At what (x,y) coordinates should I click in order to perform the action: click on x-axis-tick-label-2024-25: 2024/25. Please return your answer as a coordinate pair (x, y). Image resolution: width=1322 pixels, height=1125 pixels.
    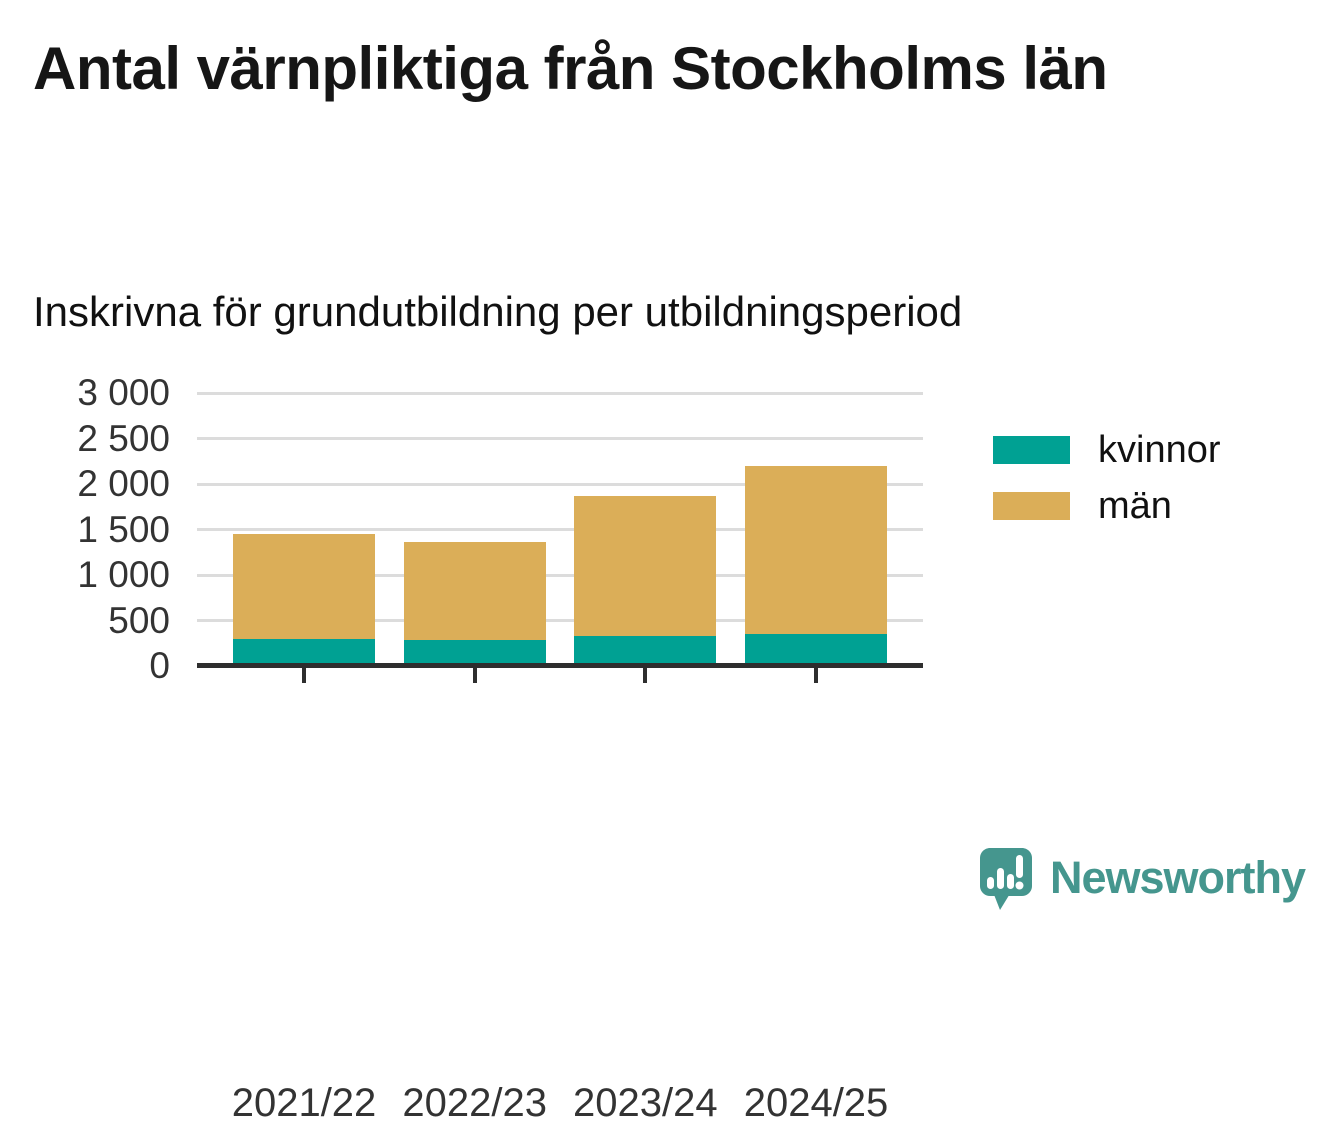
    Looking at the image, I should click on (816, 1103).